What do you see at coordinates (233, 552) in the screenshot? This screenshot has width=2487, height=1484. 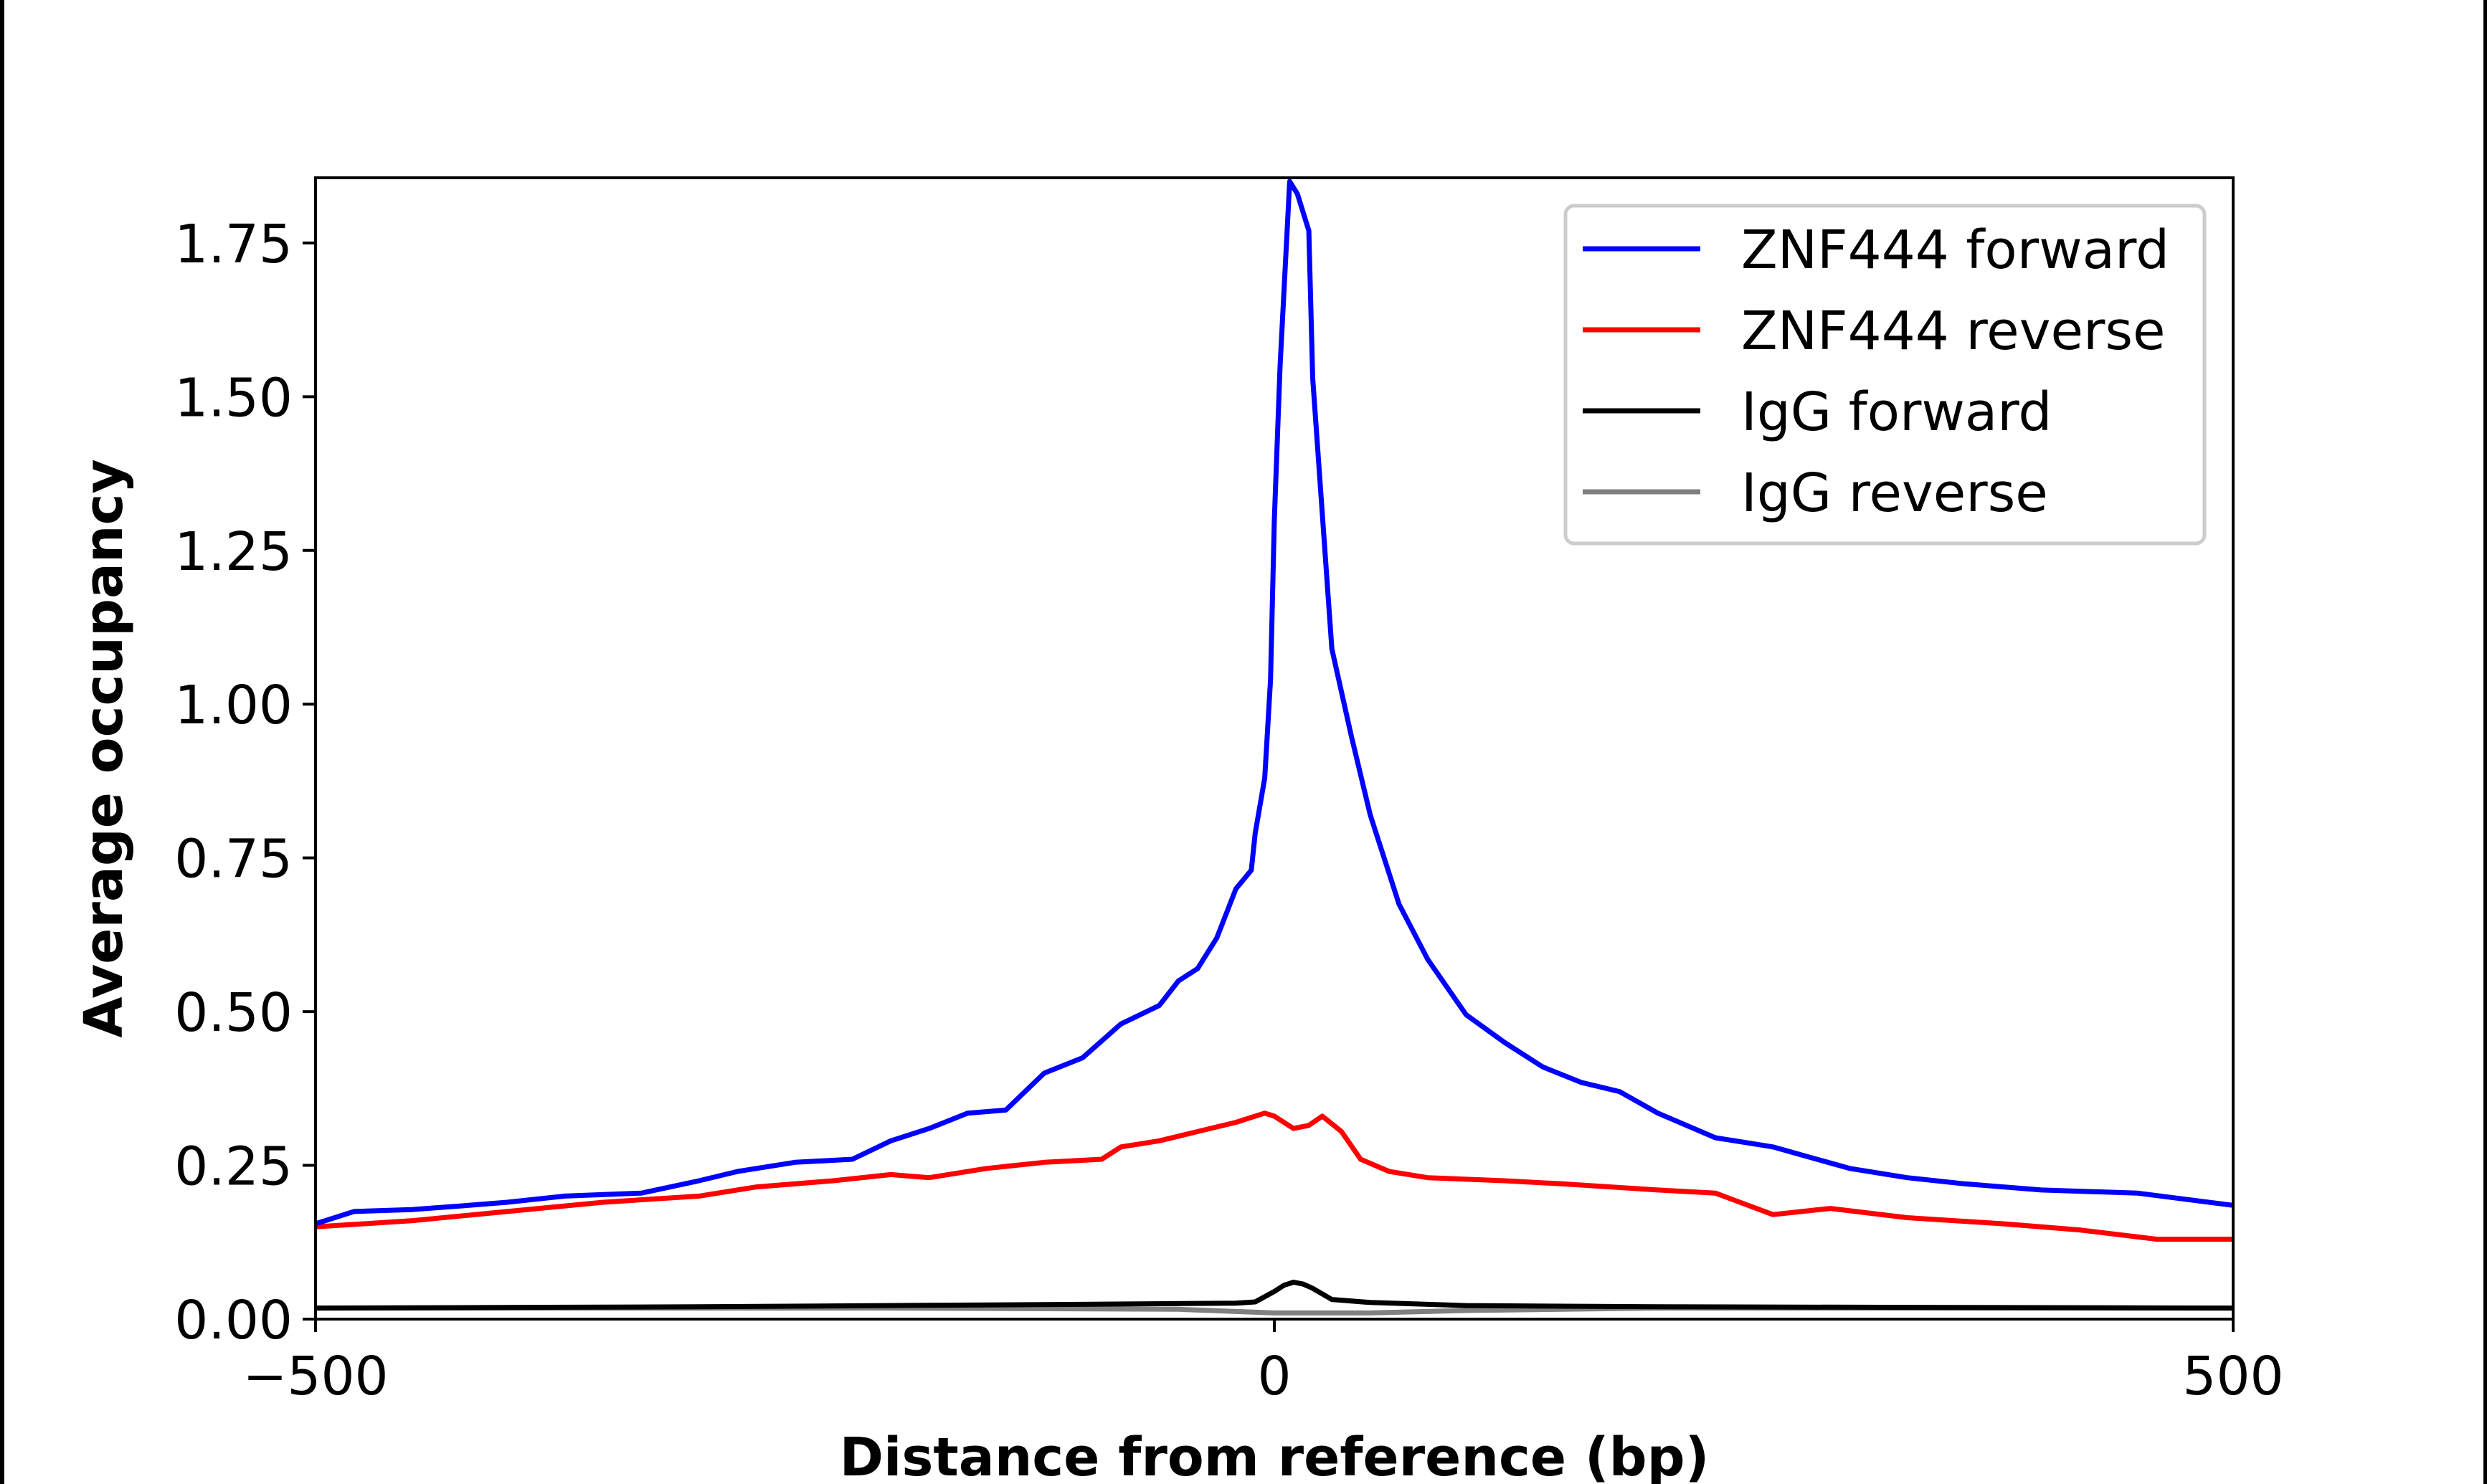 I see `y-tick-label: 1.25` at bounding box center [233, 552].